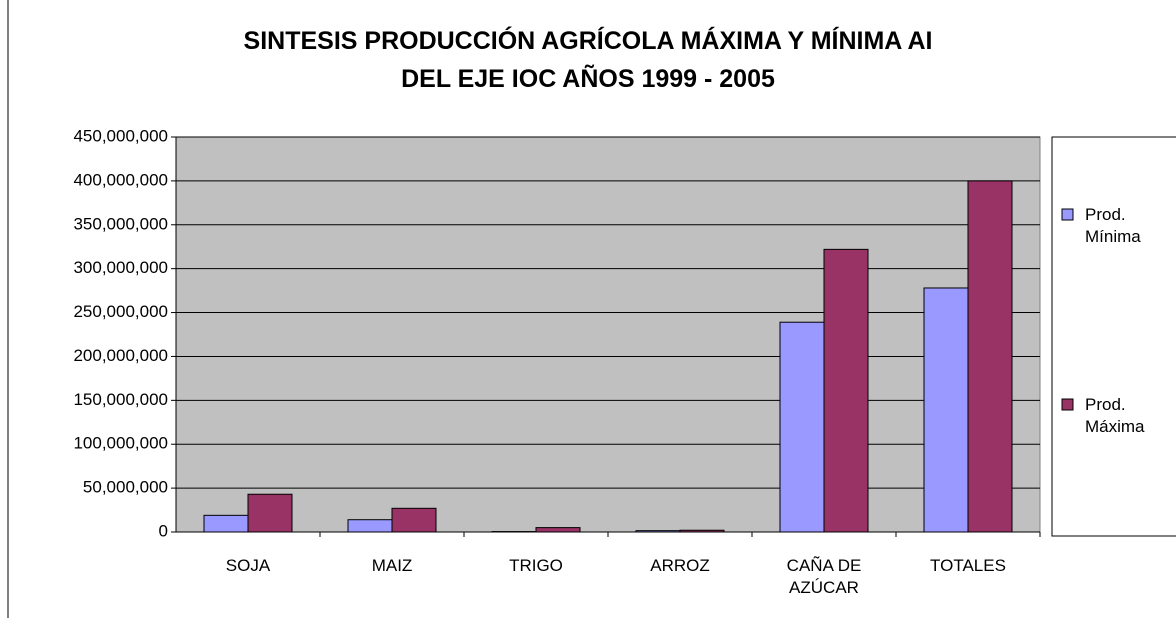 The height and width of the screenshot is (618, 1176). What do you see at coordinates (536, 565) in the screenshot?
I see `x-tick-label: TRIGO` at bounding box center [536, 565].